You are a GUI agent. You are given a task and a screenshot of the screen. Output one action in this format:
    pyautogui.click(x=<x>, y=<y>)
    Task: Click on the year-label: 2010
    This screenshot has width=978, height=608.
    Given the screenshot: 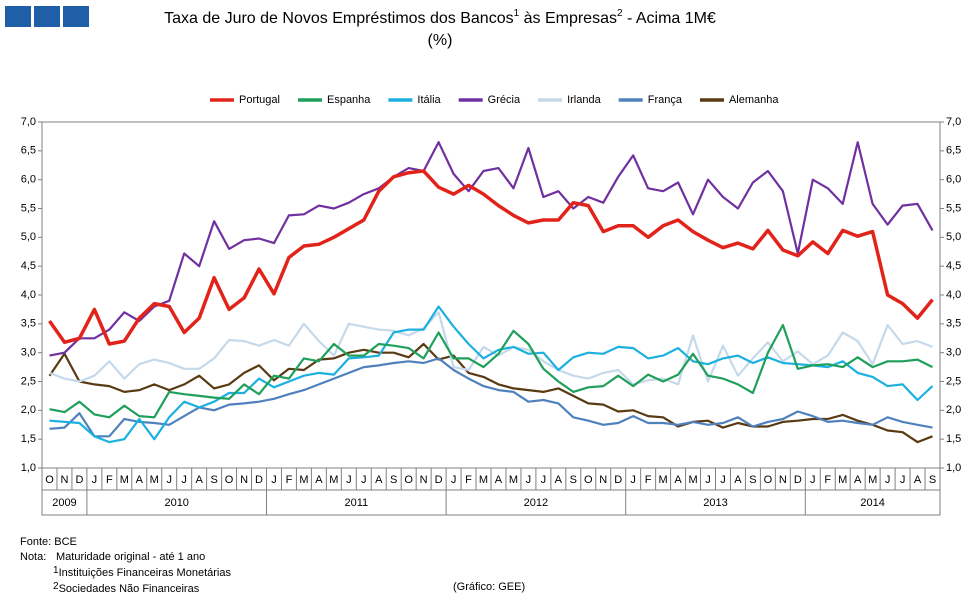 What is the action you would take?
    pyautogui.click(x=176, y=503)
    